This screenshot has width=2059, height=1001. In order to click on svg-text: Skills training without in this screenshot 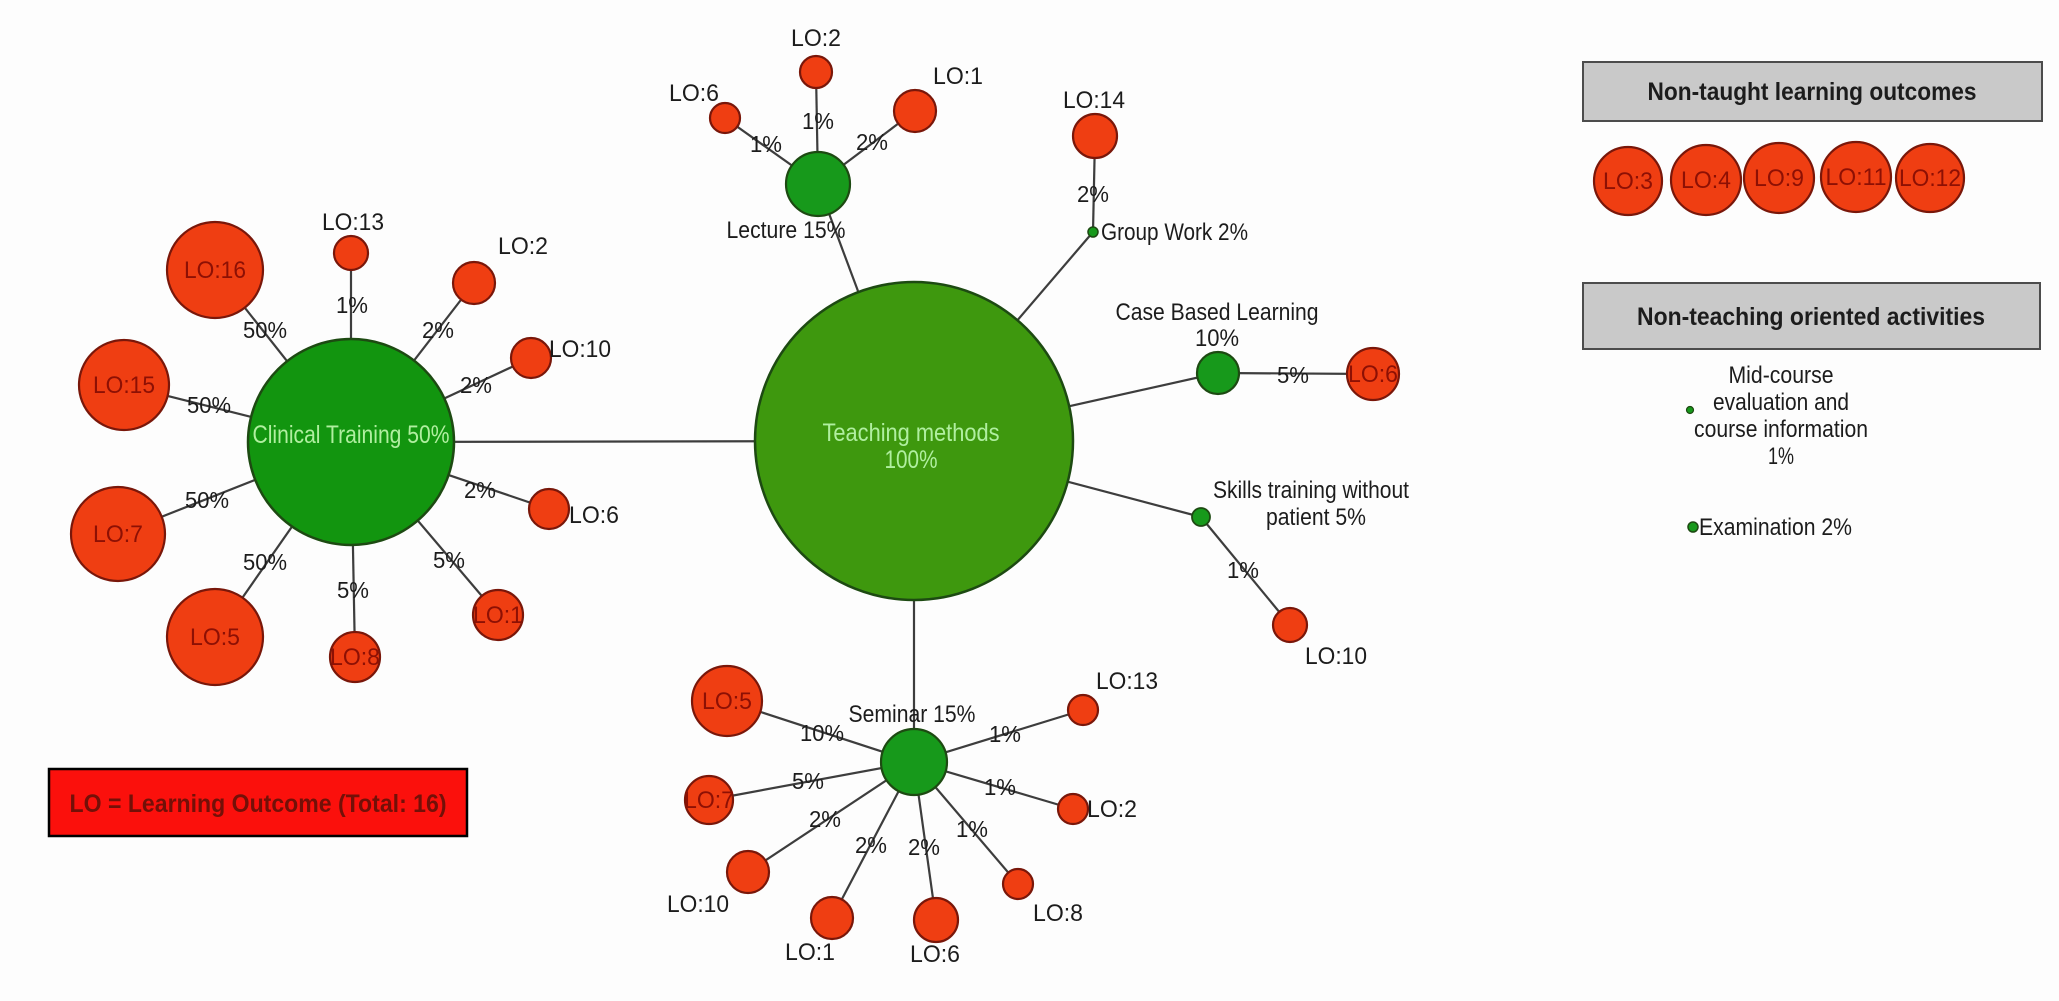, I will do `click(1311, 490)`.